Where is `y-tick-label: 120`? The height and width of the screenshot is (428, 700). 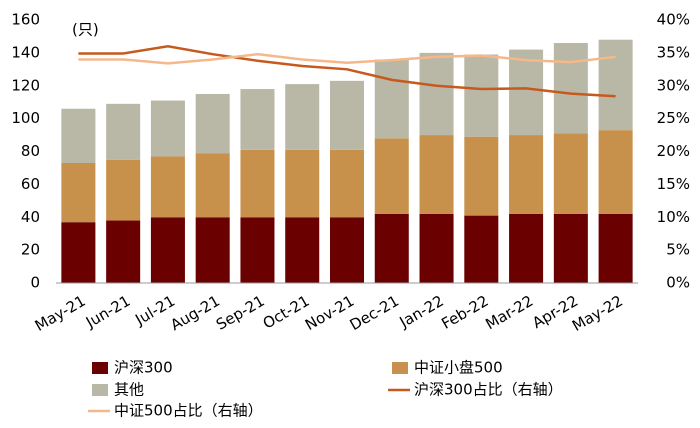 y-tick-label: 120 is located at coordinates (25, 85).